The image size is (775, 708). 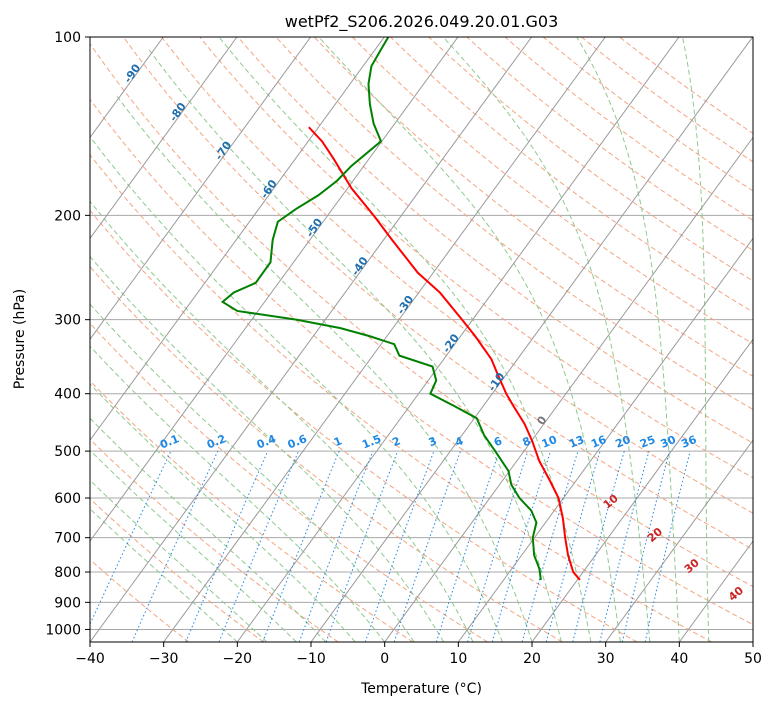 I want to click on y-tick-label: 100, so click(x=67, y=38).